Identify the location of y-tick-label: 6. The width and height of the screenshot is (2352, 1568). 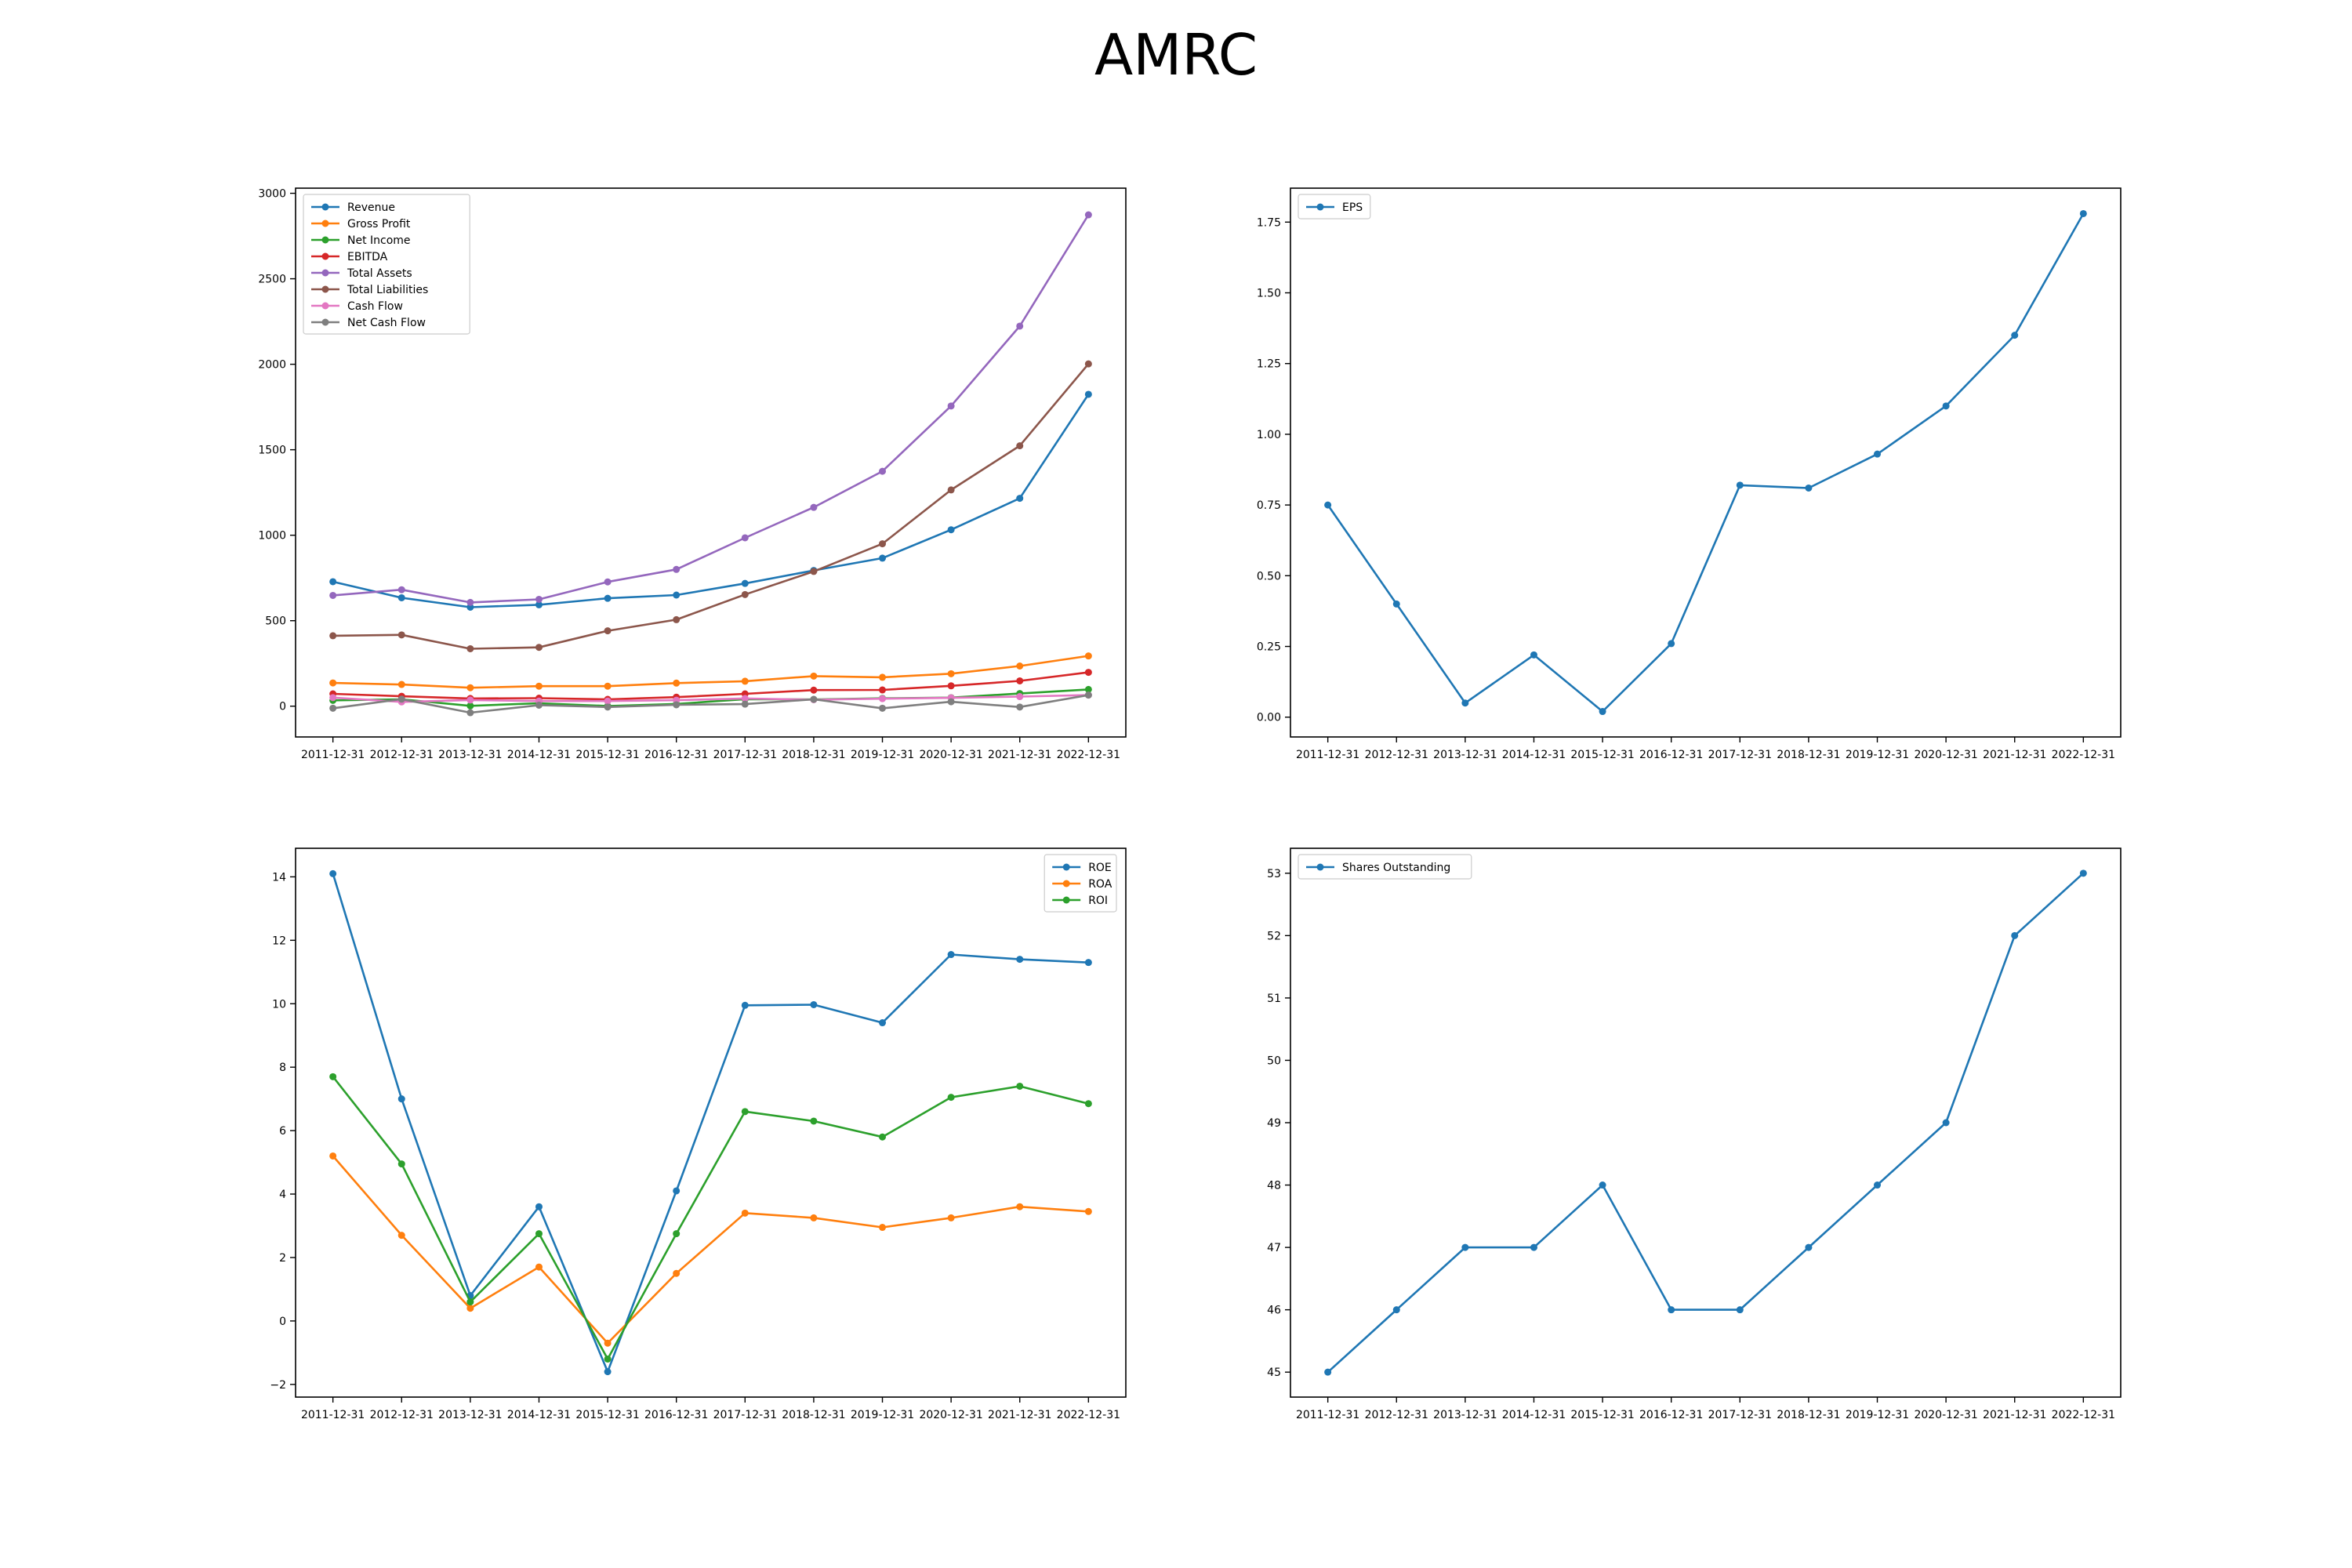
(282, 1131).